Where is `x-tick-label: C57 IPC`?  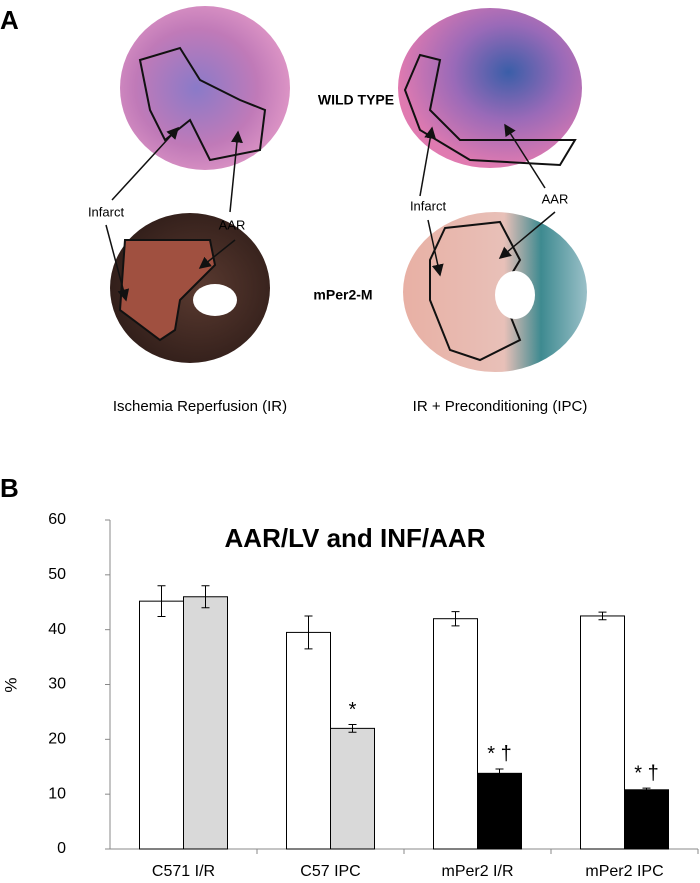
x-tick-label: C57 IPC is located at coordinates (330, 871).